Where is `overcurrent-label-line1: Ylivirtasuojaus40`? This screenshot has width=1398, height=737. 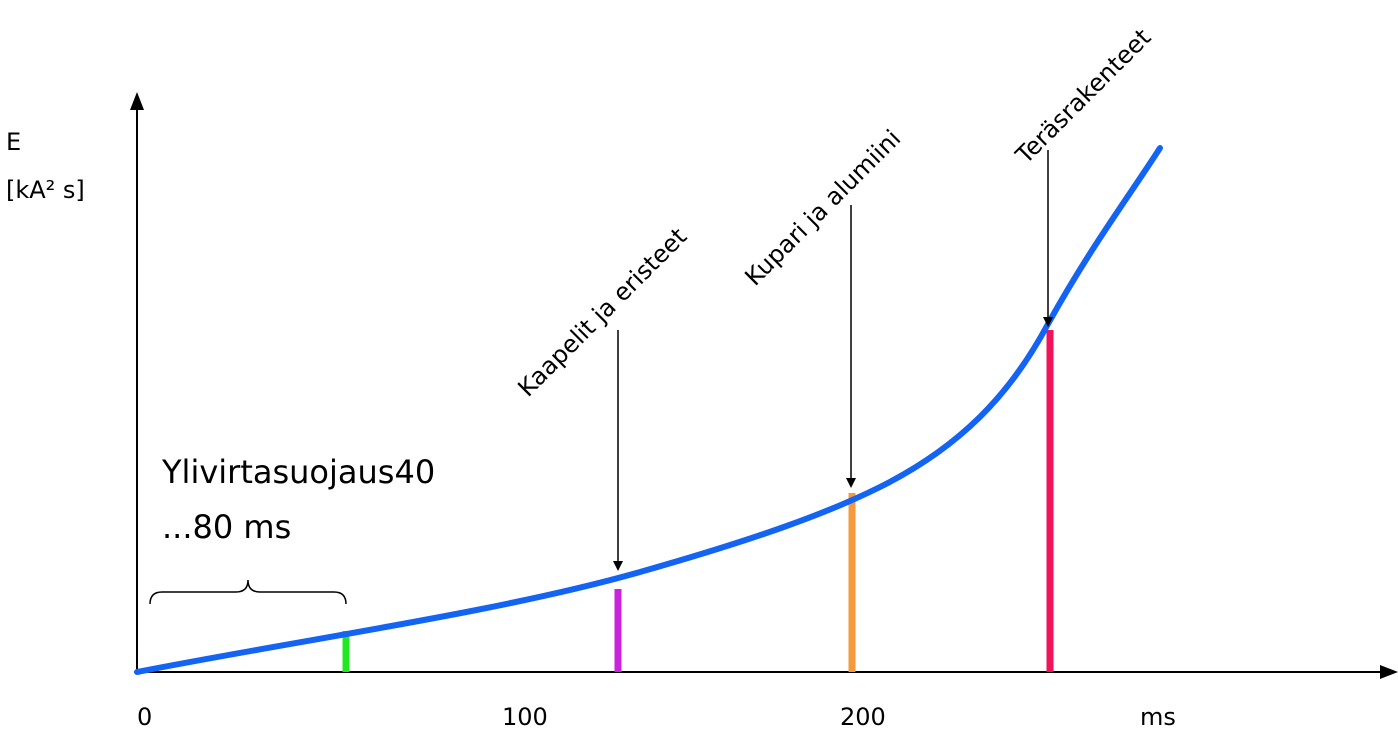 overcurrent-label-line1: Ylivirtasuojaus40 is located at coordinates (298, 472).